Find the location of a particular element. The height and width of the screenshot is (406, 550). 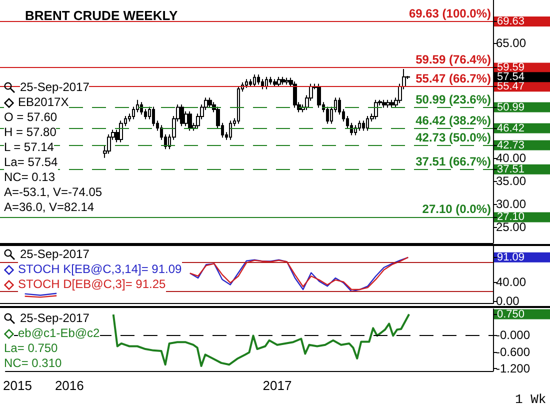

y-tick-label: 42.73 is located at coordinates (511, 145).